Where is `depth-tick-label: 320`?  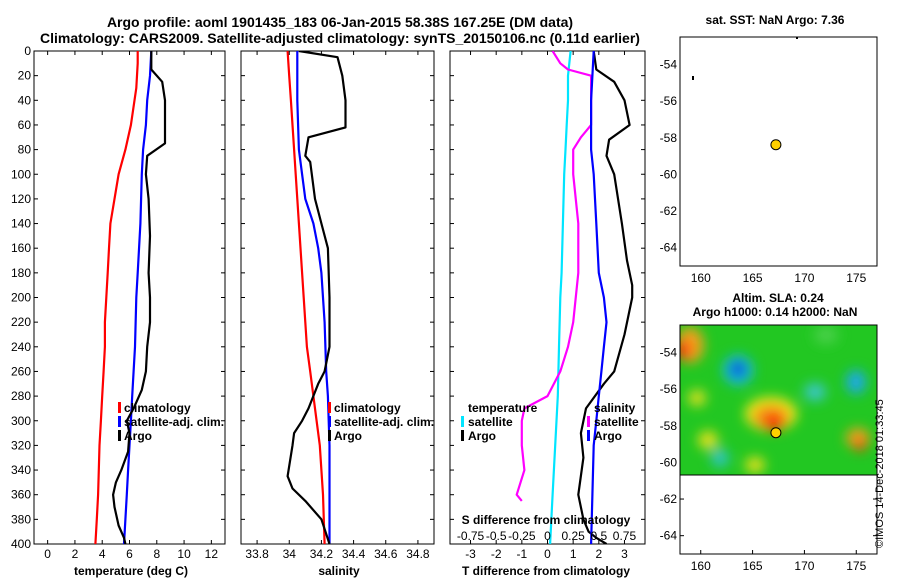
depth-tick-label: 320 is located at coordinates (21, 445).